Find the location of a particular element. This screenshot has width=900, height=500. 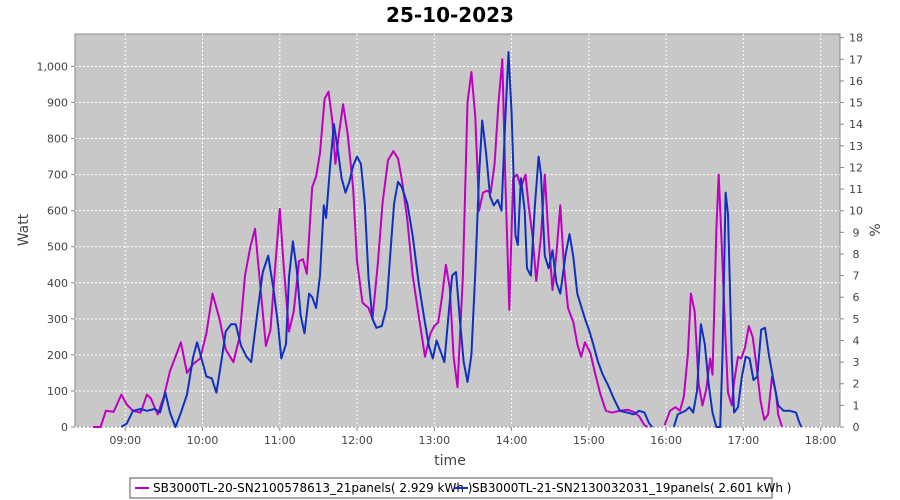

x-tick-label: 16:00 is located at coordinates (666, 440).